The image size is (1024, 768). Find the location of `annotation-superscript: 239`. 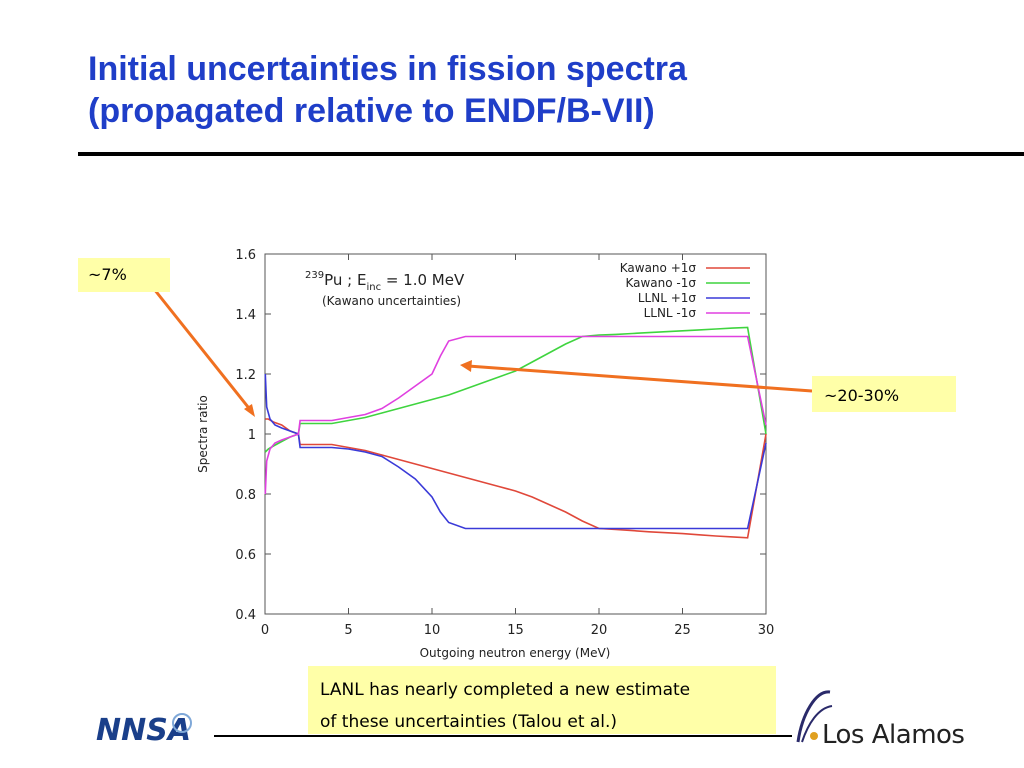

annotation-superscript: 239 is located at coordinates (314, 275).